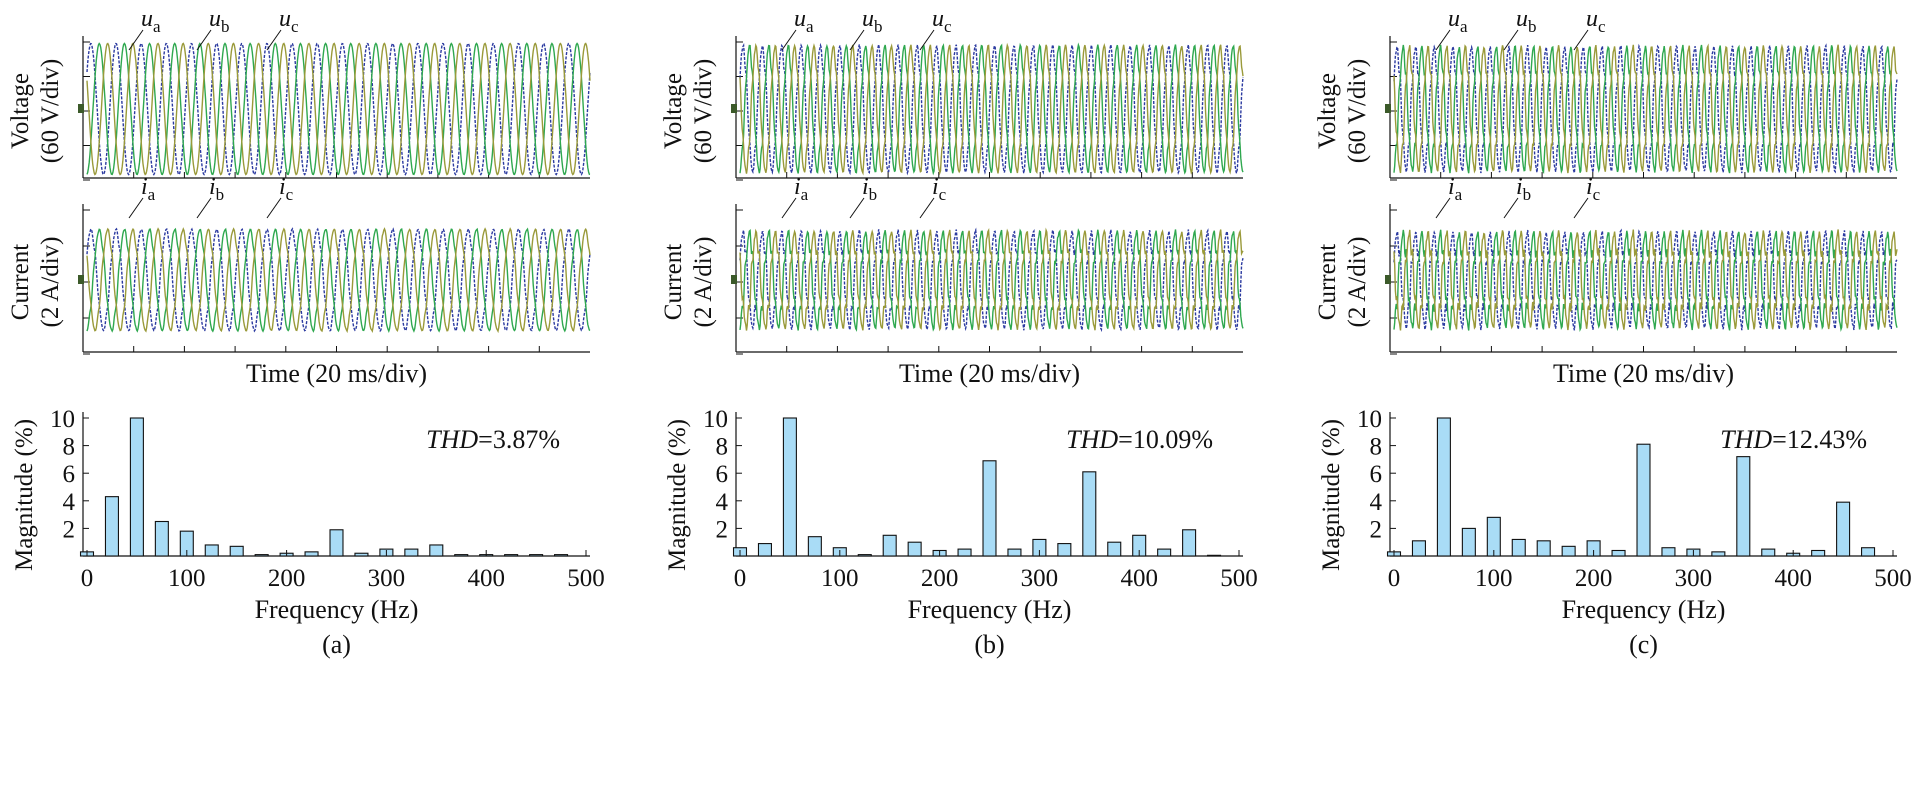  I want to click on current-0-phase-a-leader, so click(136, 208).